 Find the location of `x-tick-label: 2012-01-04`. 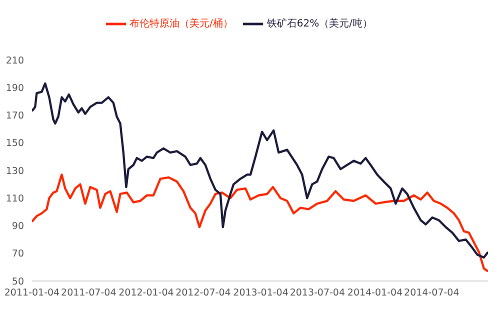

x-tick-label: 2012-01-04 is located at coordinates (146, 293).